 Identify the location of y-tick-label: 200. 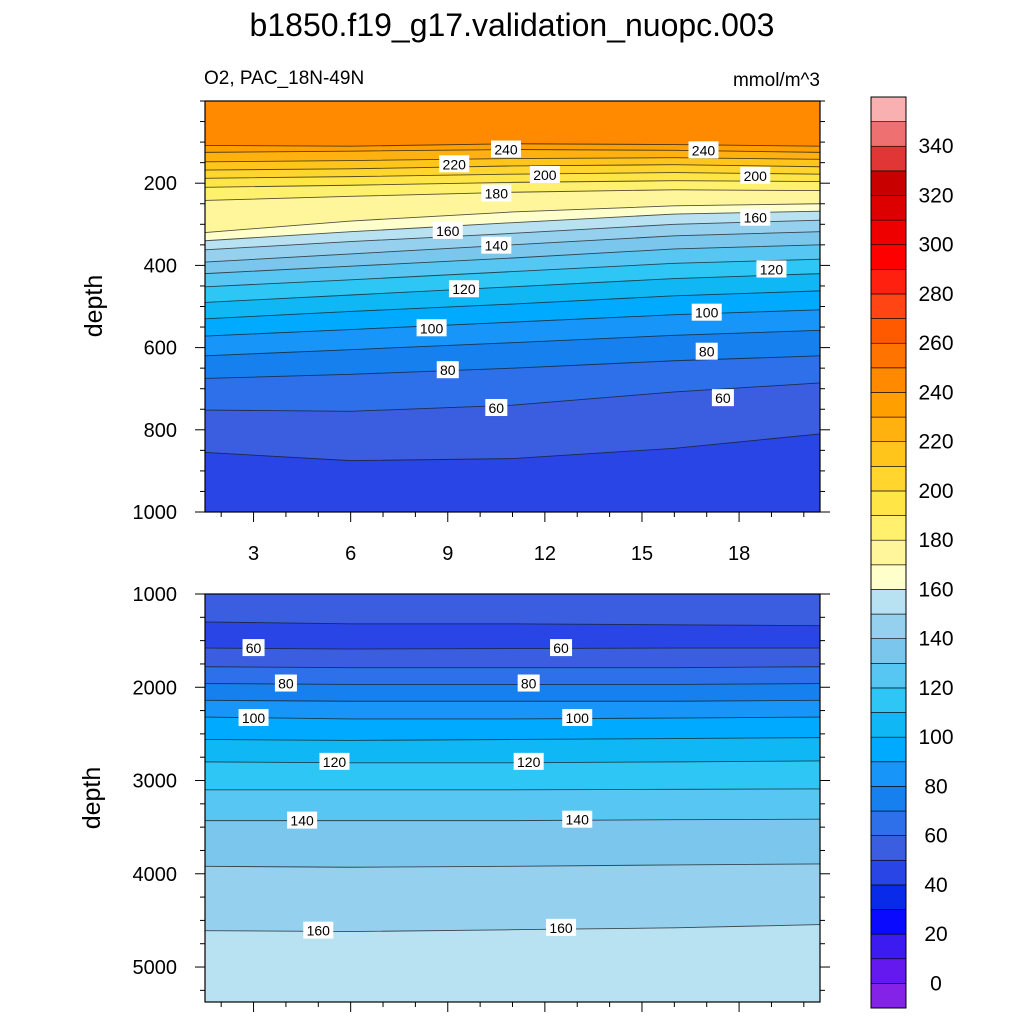
(160, 184).